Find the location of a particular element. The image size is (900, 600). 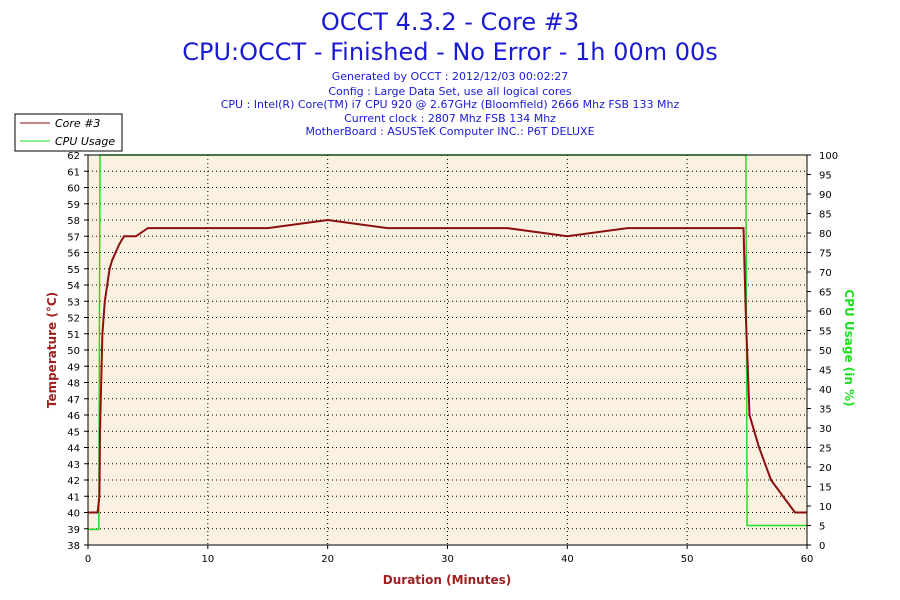

y-left-tick-label: 48 is located at coordinates (73, 384).